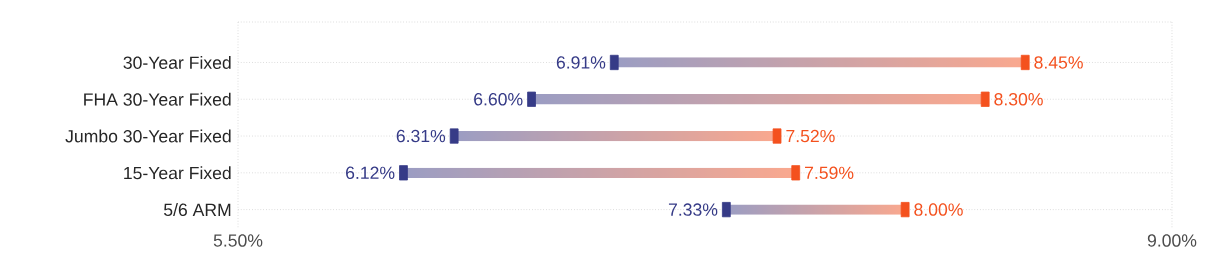 The width and height of the screenshot is (1220, 272). I want to click on data-label: 7.33%, so click(693, 209).